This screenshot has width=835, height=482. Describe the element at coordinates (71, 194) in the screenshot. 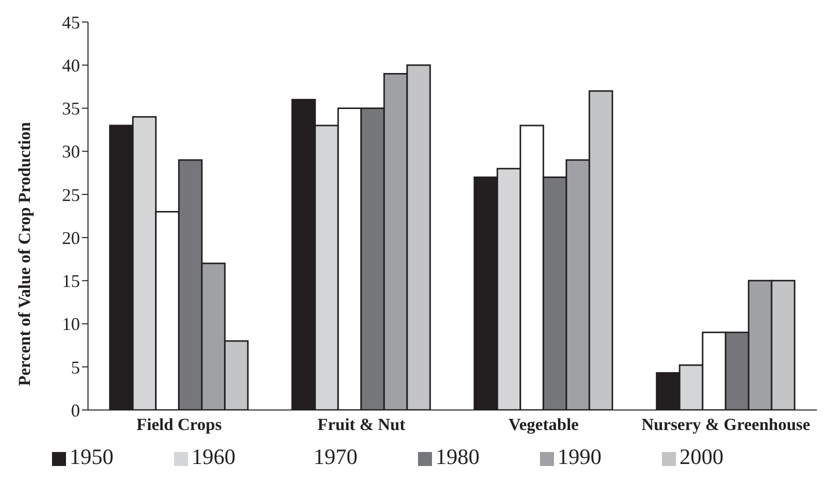

I see `y-tick-label: 25` at that location.